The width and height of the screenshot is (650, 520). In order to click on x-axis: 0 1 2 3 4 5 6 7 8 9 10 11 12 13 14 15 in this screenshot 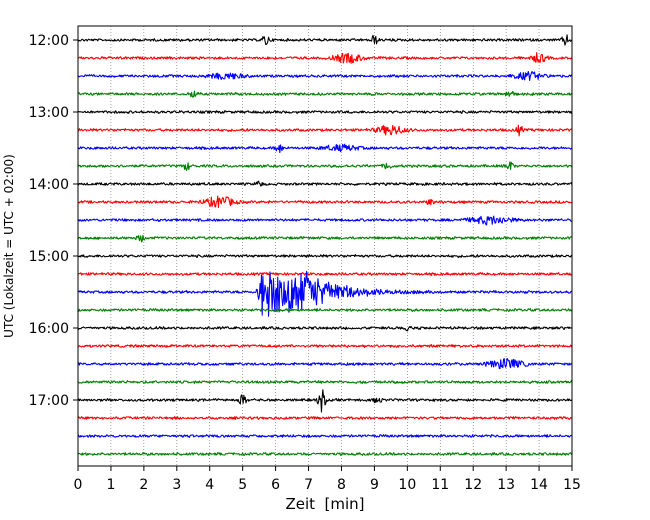, I will do `click(327, 479)`.